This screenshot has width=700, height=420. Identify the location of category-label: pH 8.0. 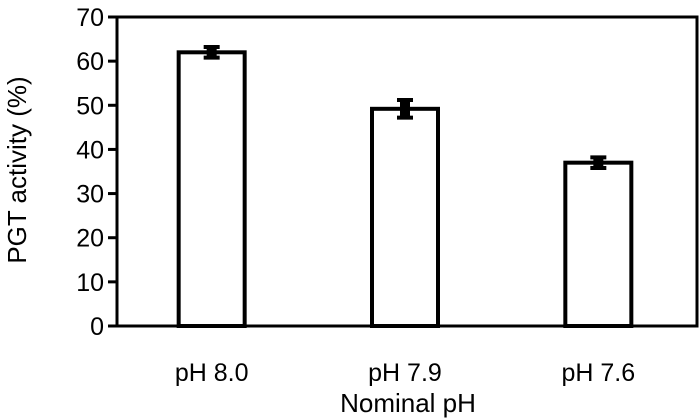
(212, 373).